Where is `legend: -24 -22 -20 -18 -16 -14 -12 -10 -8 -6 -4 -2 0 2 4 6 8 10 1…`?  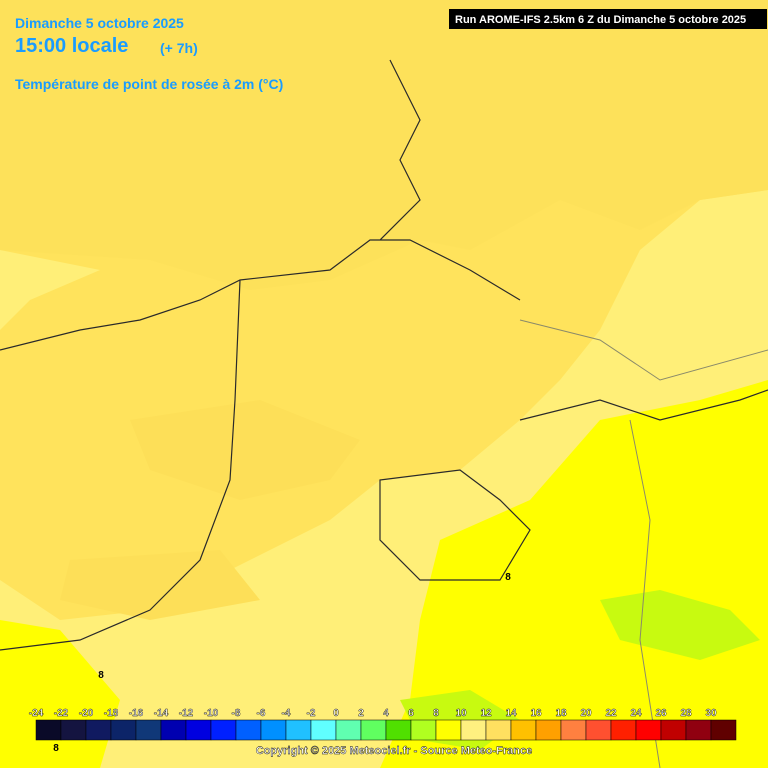 legend: -24 -22 -20 -18 -16 -14 -12 -10 -8 -6 -4 -2 0 2 4 6 8 10 1… is located at coordinates (383, 724).